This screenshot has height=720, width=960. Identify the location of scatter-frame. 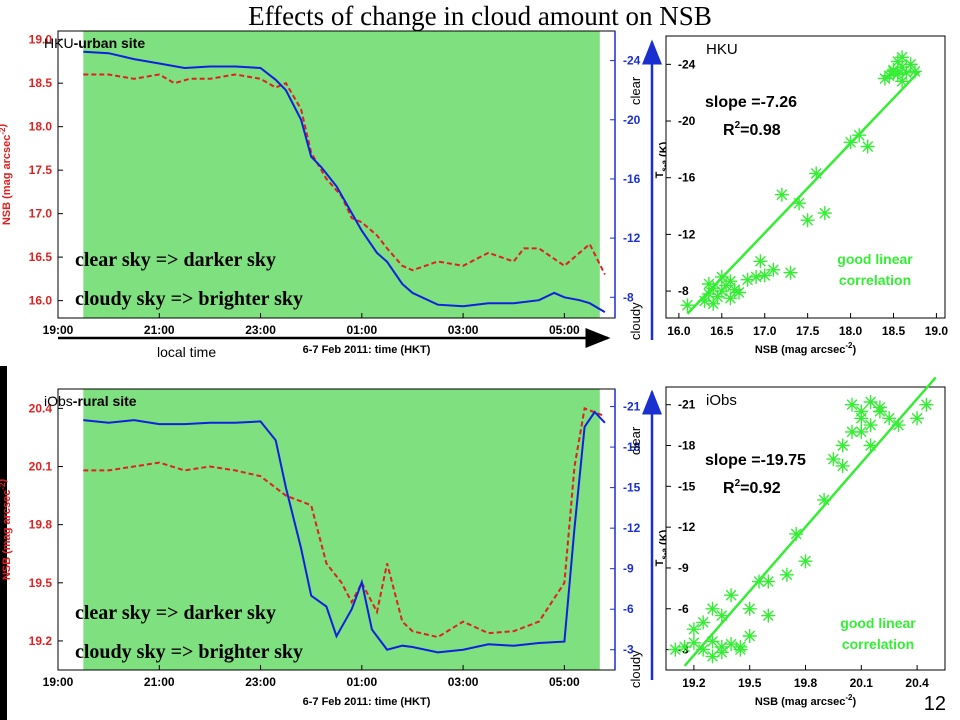
(805, 177).